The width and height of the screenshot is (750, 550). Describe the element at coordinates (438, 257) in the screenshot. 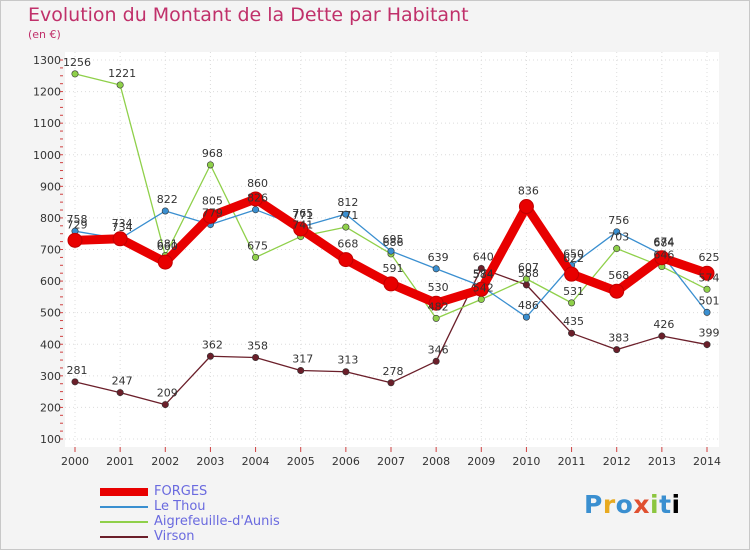

I see `data-label: 639` at that location.